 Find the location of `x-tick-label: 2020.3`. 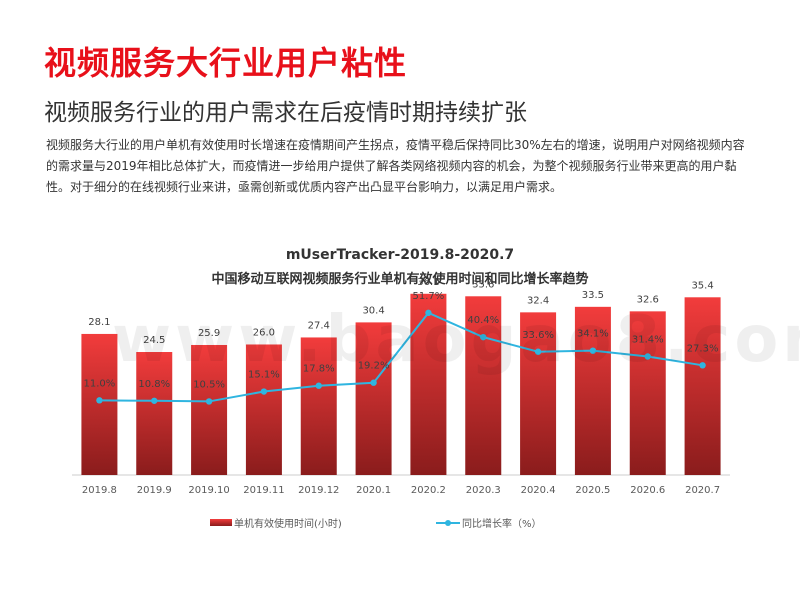

x-tick-label: 2020.3 is located at coordinates (483, 490).